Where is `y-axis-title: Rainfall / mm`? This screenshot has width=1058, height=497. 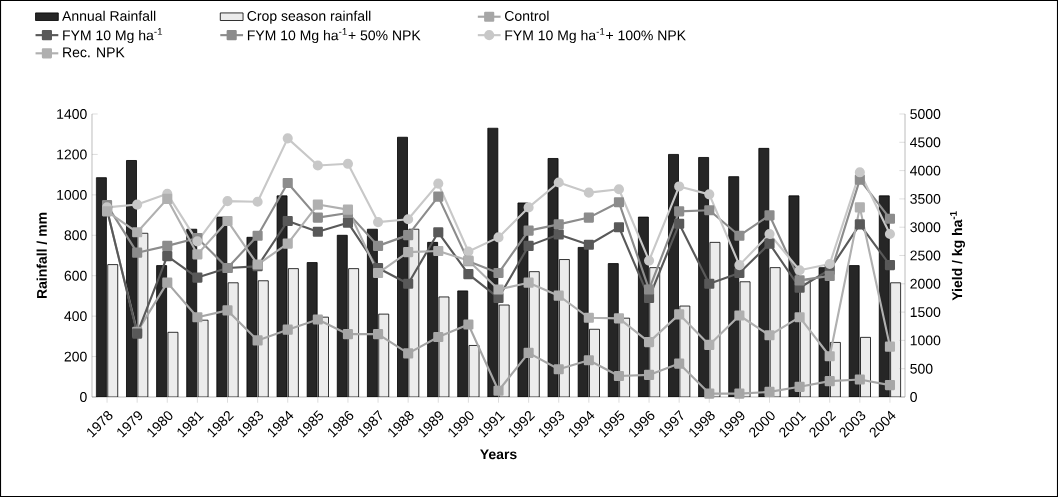
y-axis-title: Rainfall / mm is located at coordinates (41, 255).